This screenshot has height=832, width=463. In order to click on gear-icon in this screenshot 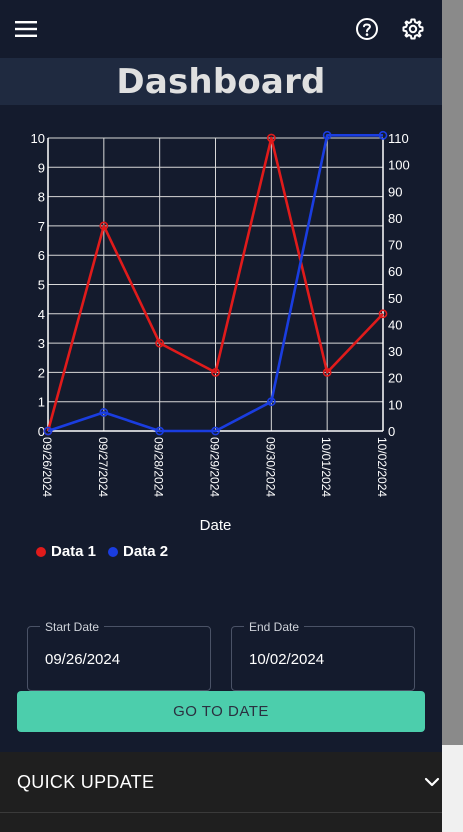, I will do `click(413, 29)`.